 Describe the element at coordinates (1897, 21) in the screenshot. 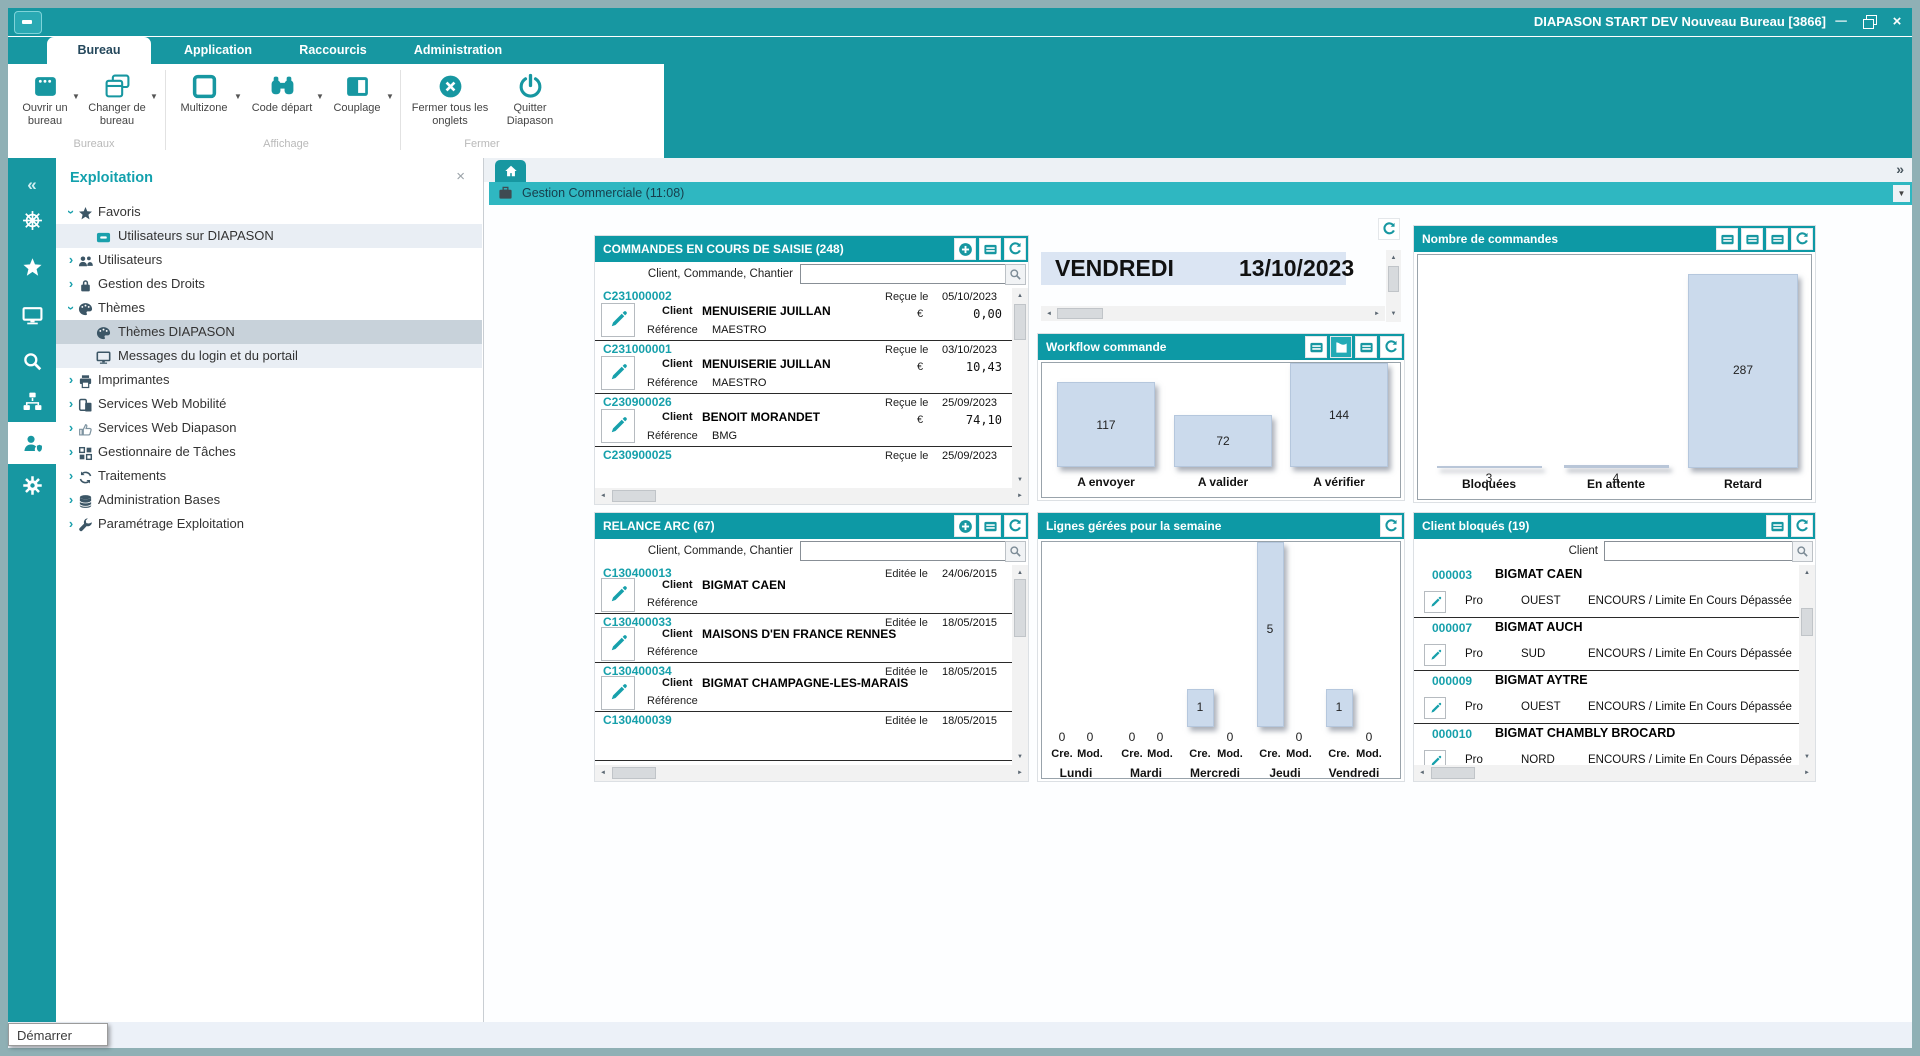

I see `close-button: ×` at that location.